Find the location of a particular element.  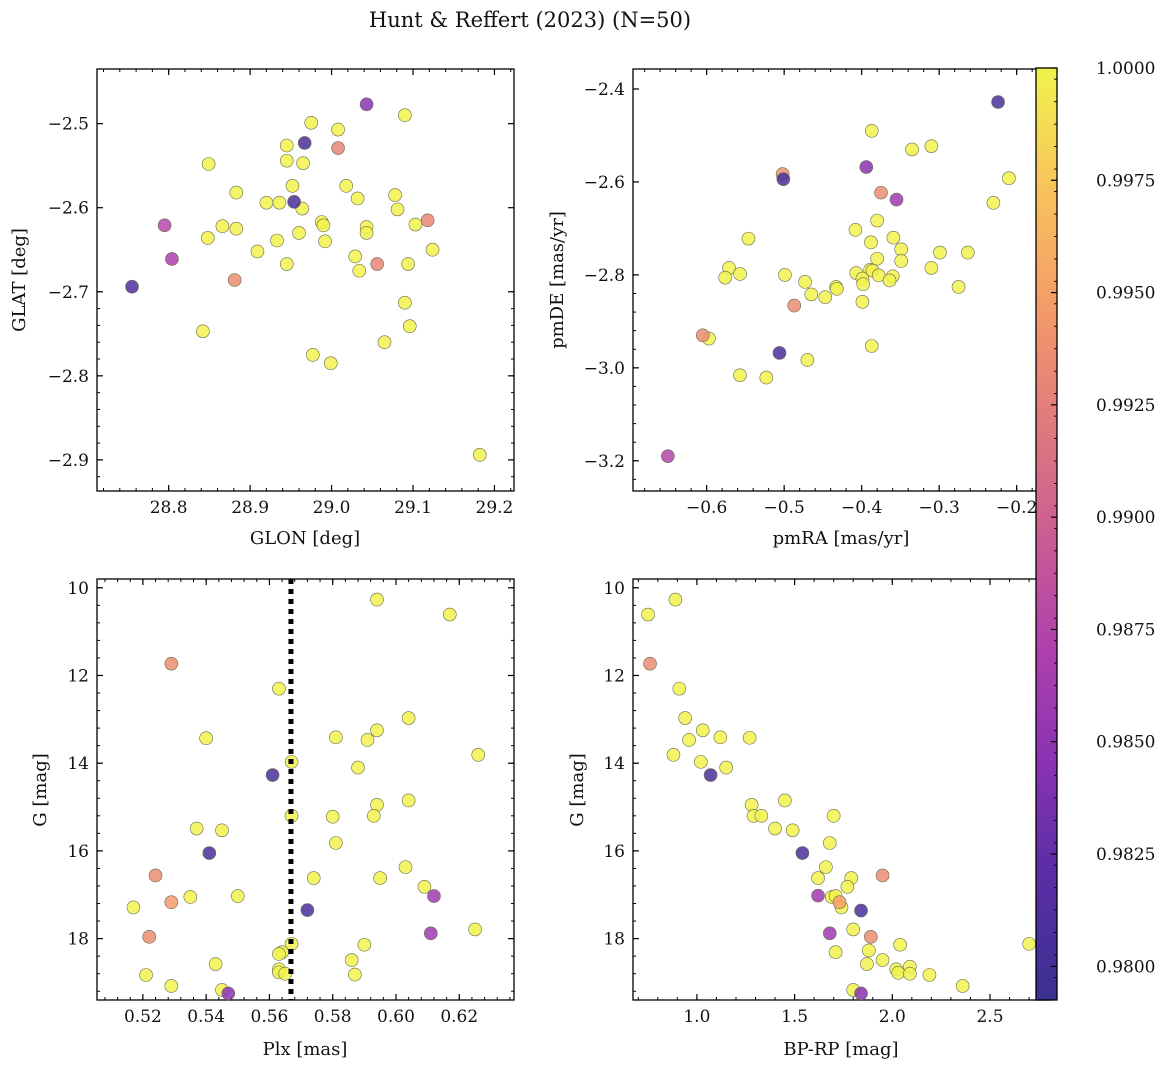

colorbar-tick-label: 0.9925 is located at coordinates (1125, 406).